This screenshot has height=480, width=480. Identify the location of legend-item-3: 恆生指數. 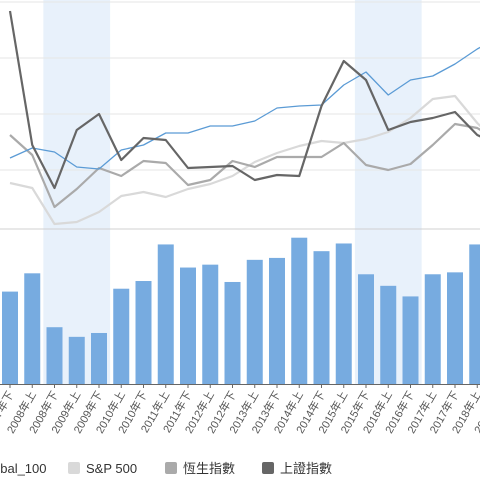
(200, 468).